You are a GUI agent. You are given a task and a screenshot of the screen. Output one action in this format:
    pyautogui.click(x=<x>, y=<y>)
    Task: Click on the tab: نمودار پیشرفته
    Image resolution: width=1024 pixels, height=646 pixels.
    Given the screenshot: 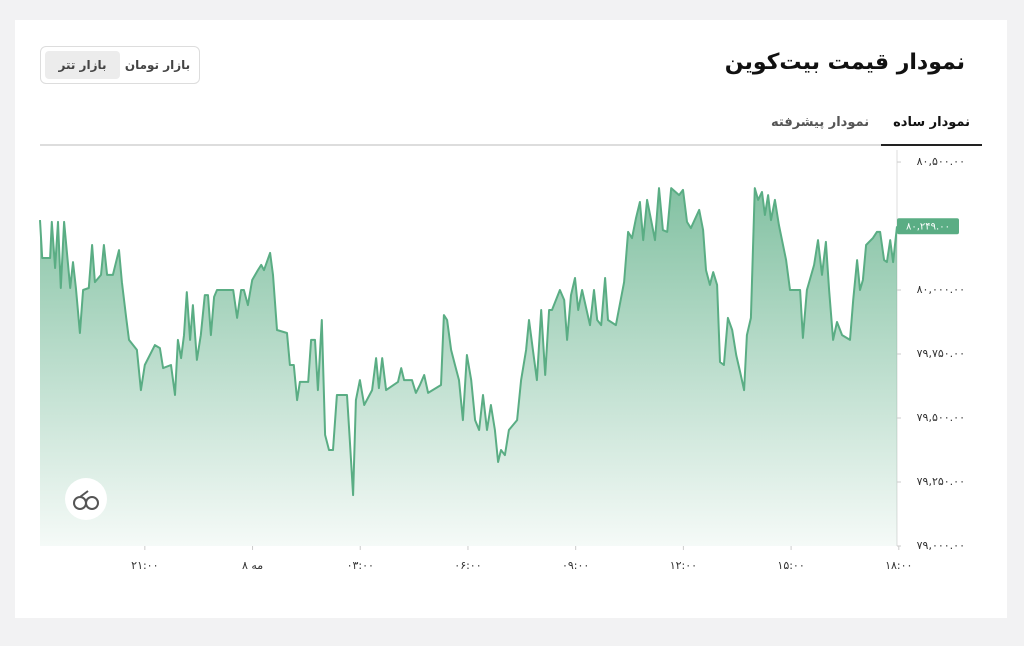 What is the action you would take?
    pyautogui.click(x=820, y=122)
    